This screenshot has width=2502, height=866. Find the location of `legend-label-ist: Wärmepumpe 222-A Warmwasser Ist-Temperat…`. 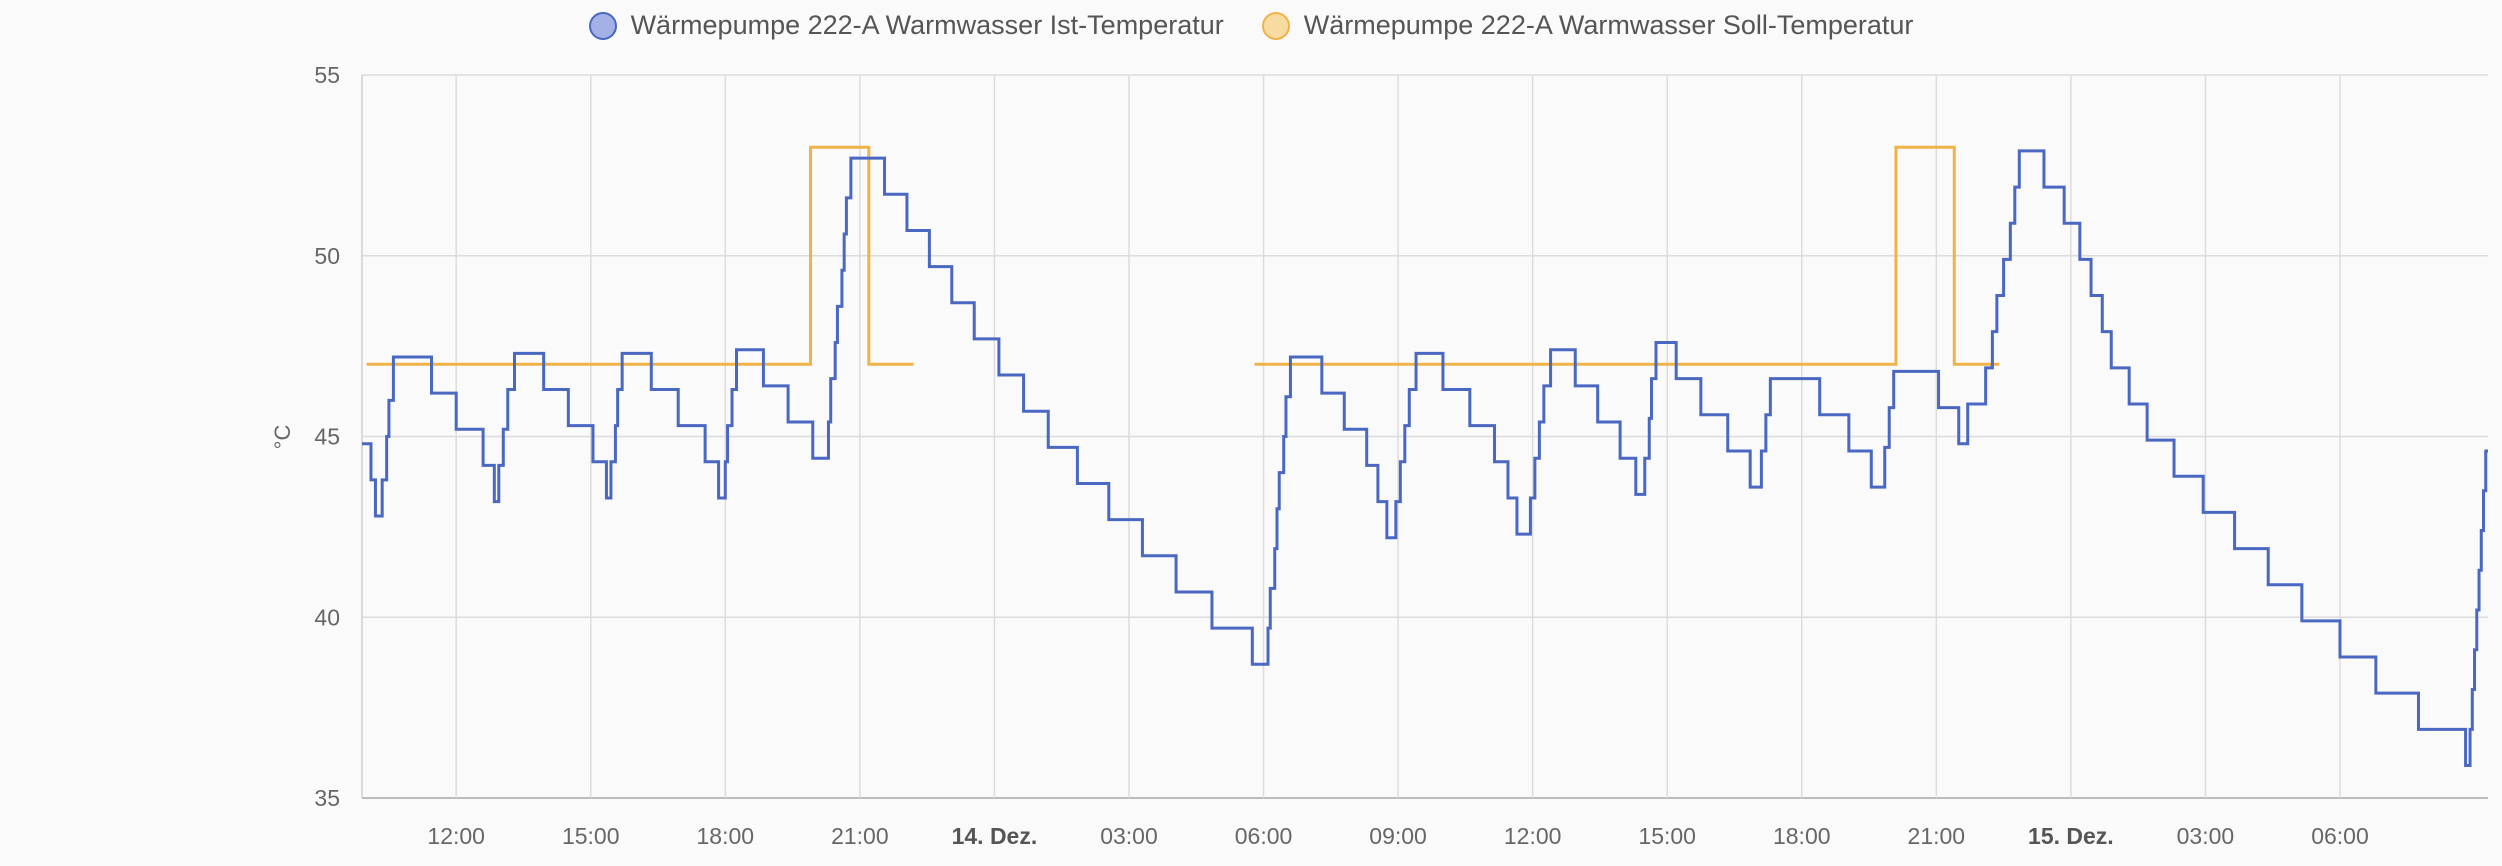

legend-label-ist: Wärmepumpe 222-A Warmwasser Ist-Temperat… is located at coordinates (927, 25).